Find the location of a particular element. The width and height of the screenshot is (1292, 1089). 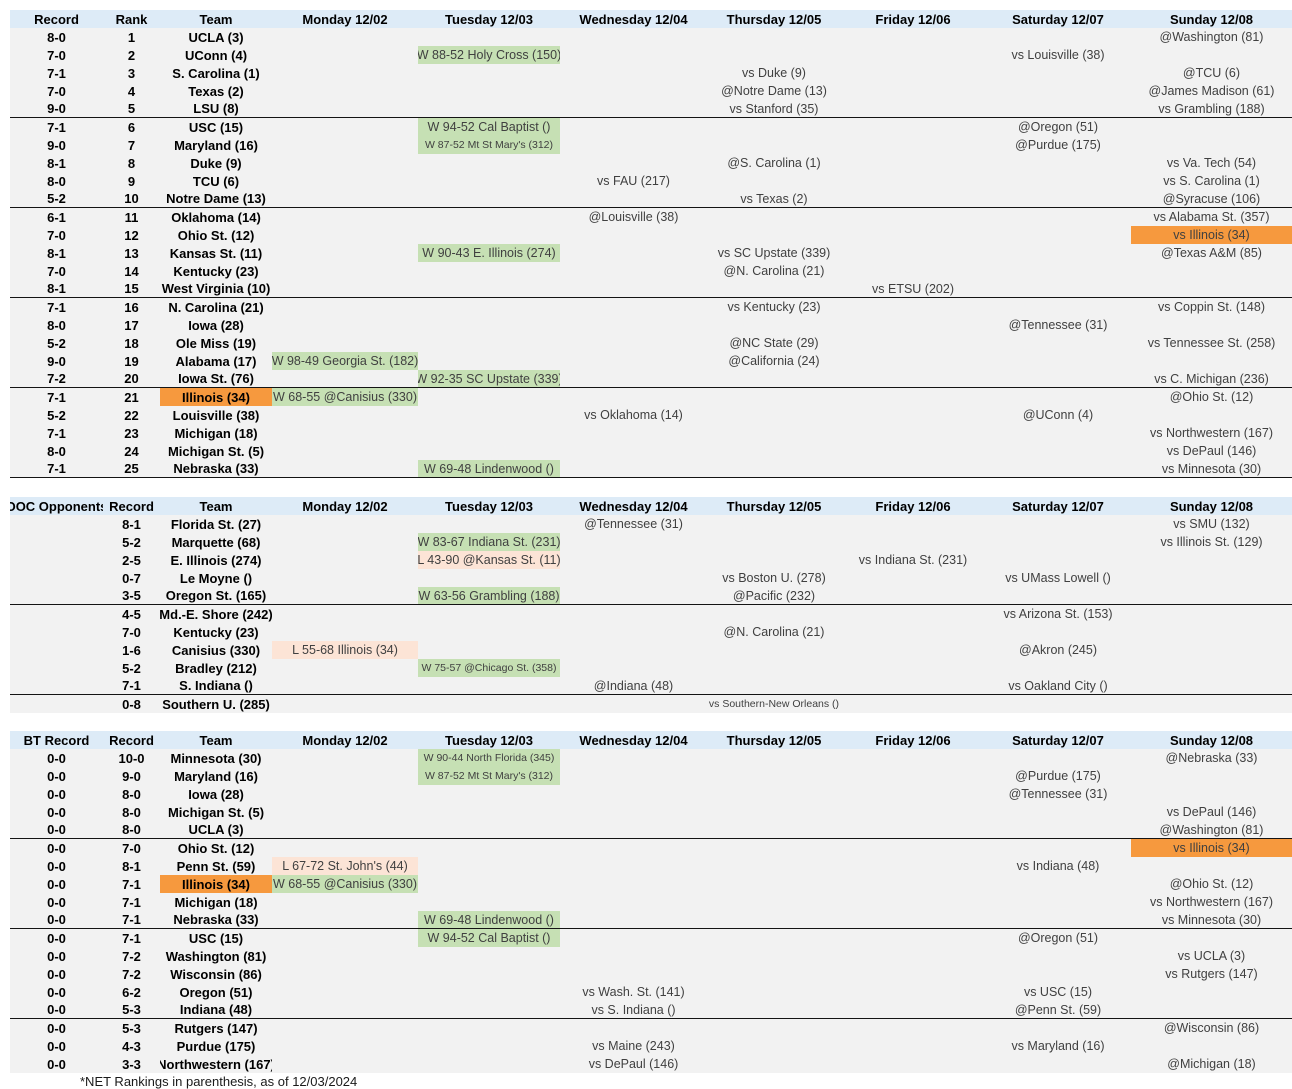

game-cell: vs Southern-New Orleans () is located at coordinates (774, 704).